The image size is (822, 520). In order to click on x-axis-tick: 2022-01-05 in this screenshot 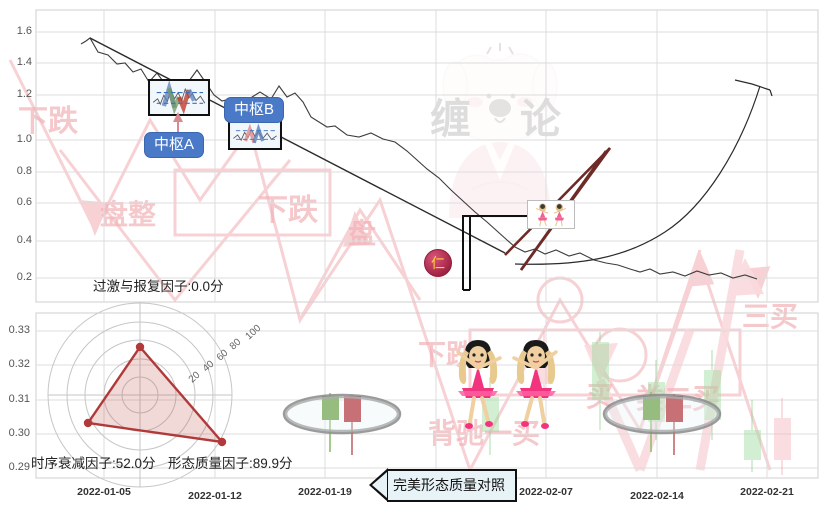, I will do `click(104, 492)`.